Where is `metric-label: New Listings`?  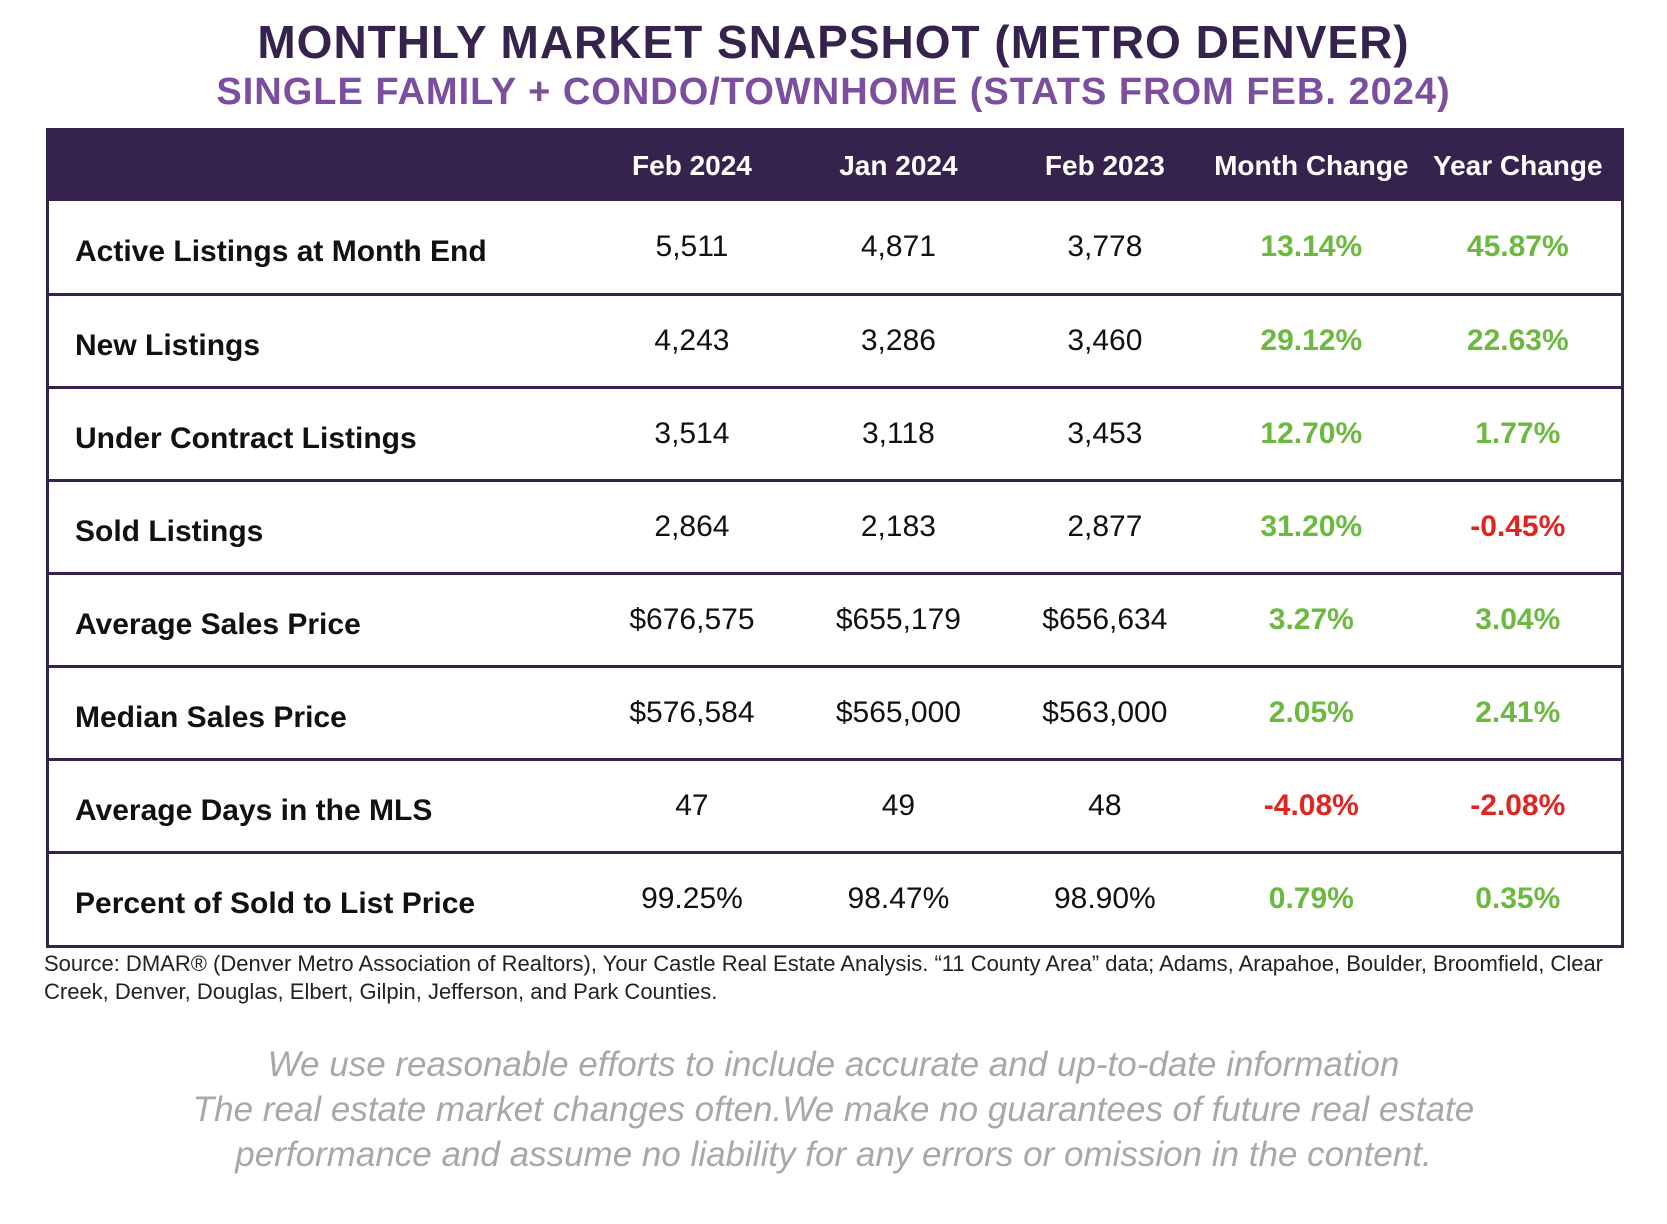
metric-label: New Listings is located at coordinates (168, 345).